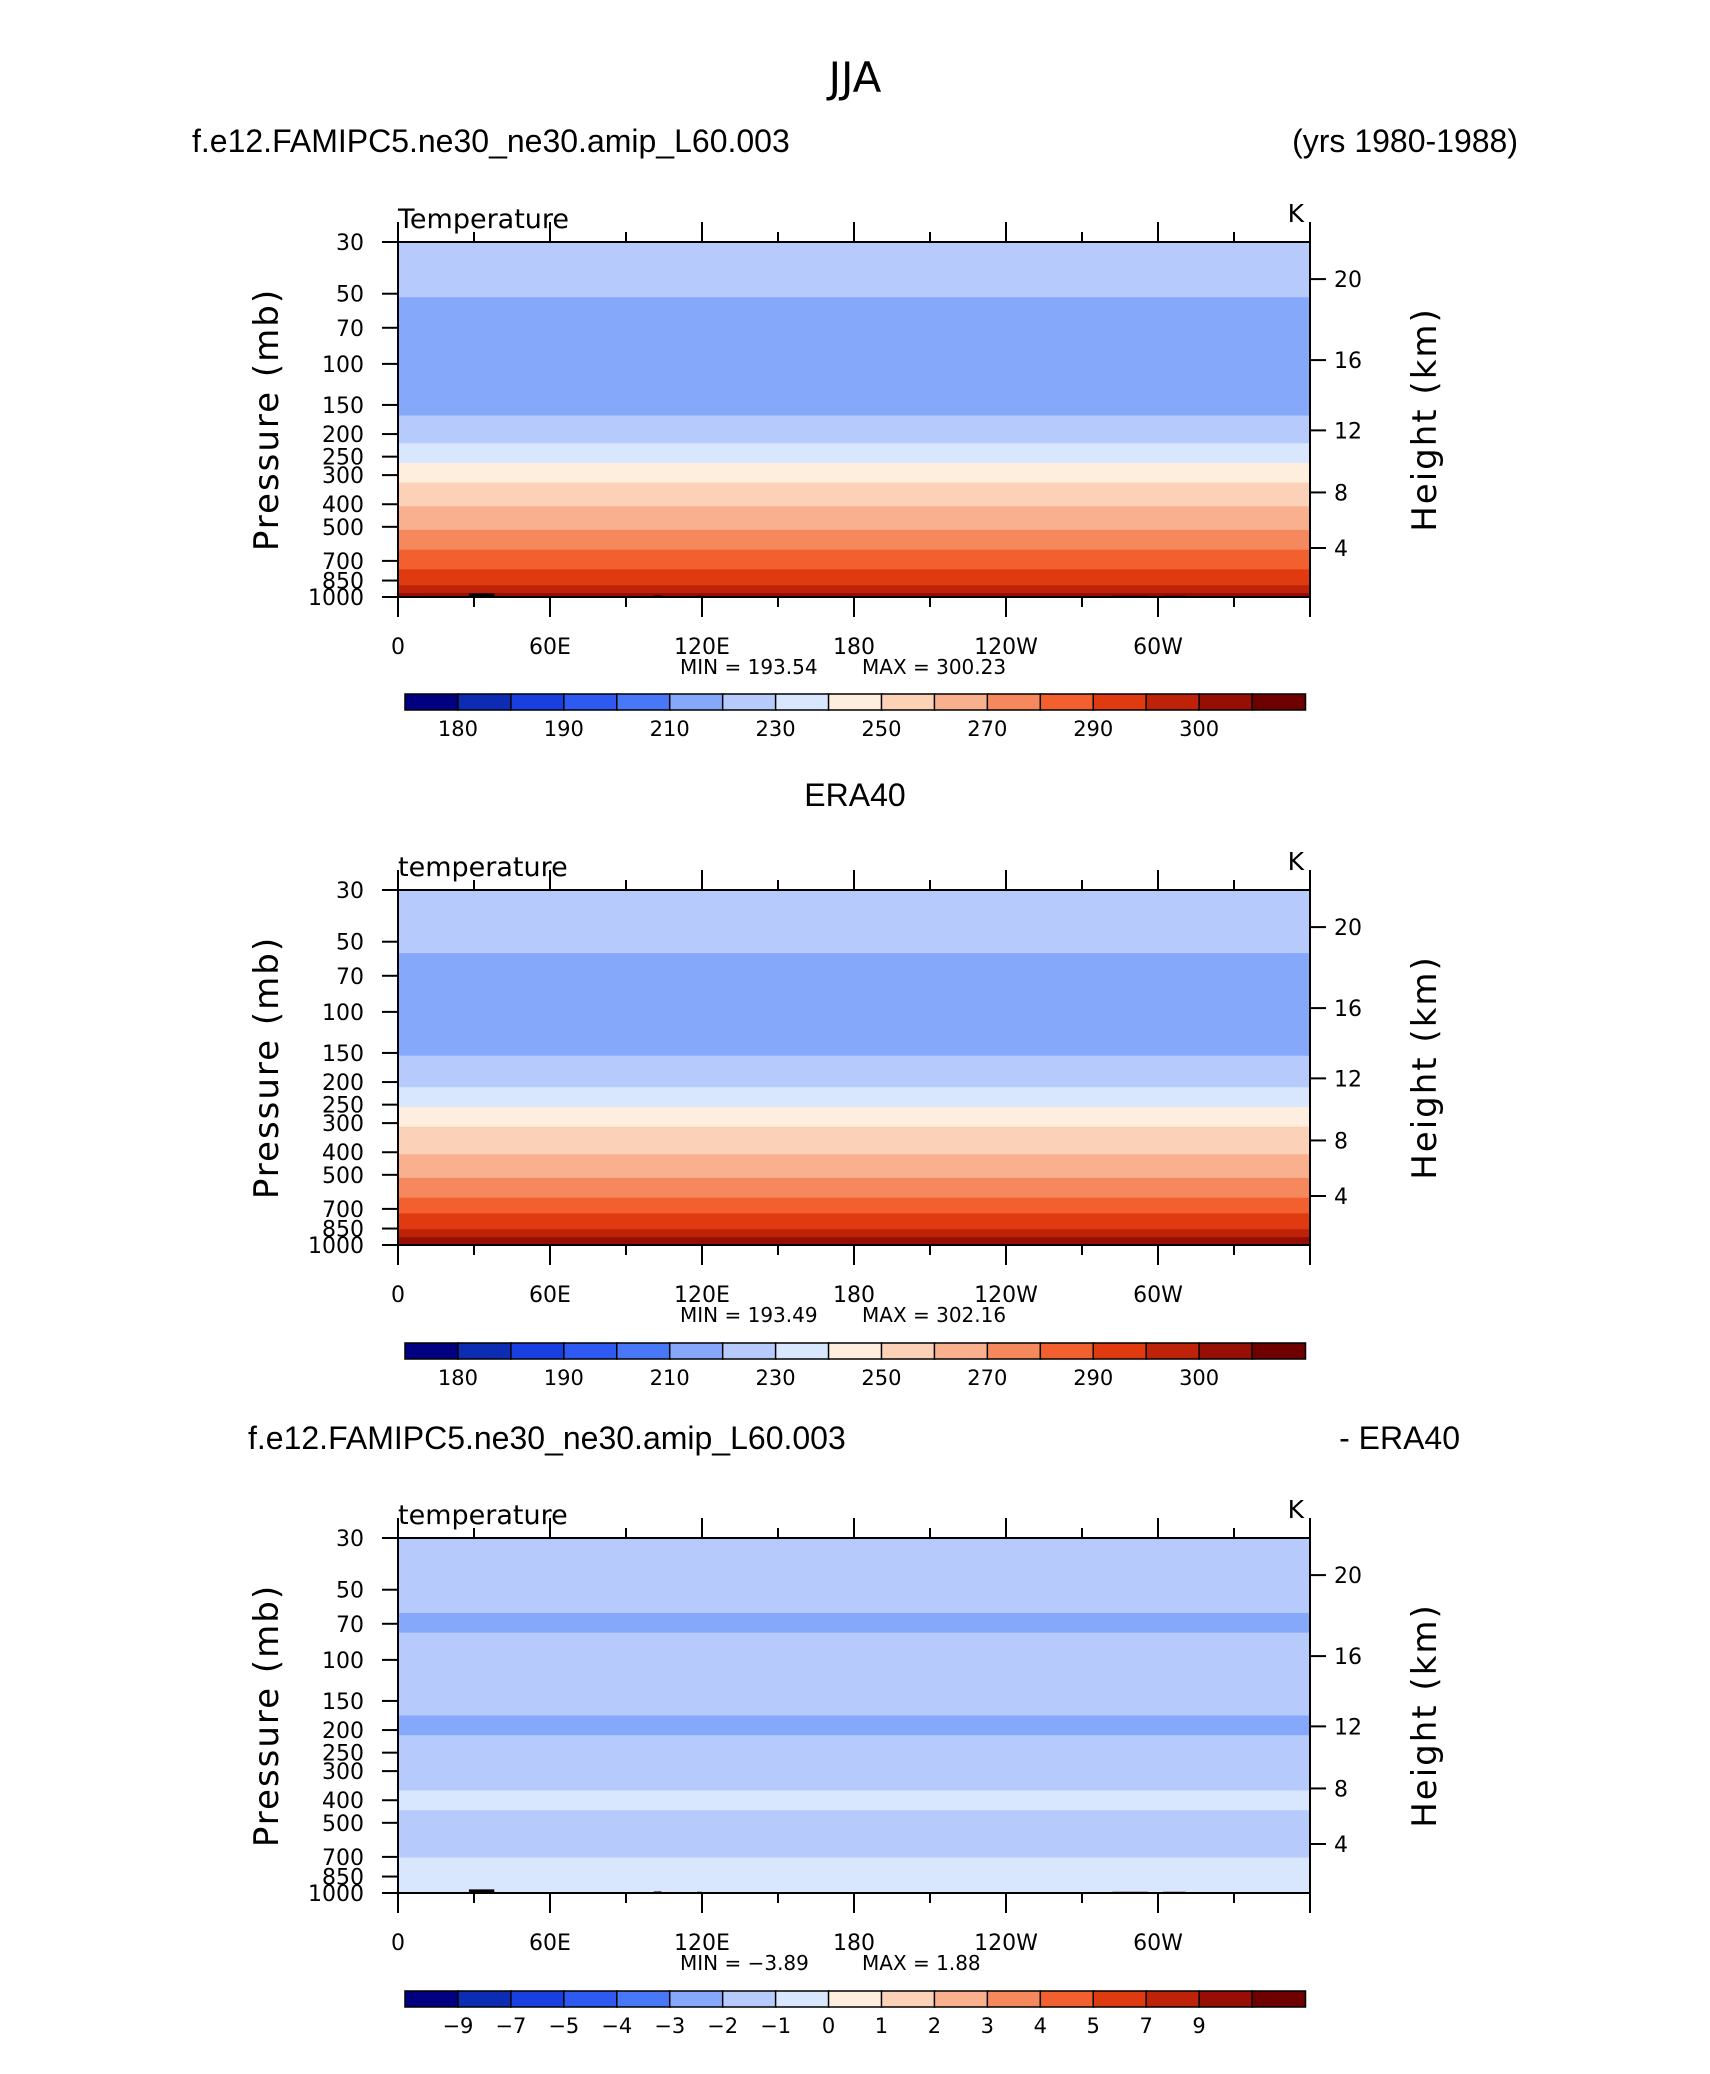 Image resolution: width=1710 pixels, height=2074 pixels. What do you see at coordinates (616, 2026) in the screenshot?
I see `colorbar-label: −4` at bounding box center [616, 2026].